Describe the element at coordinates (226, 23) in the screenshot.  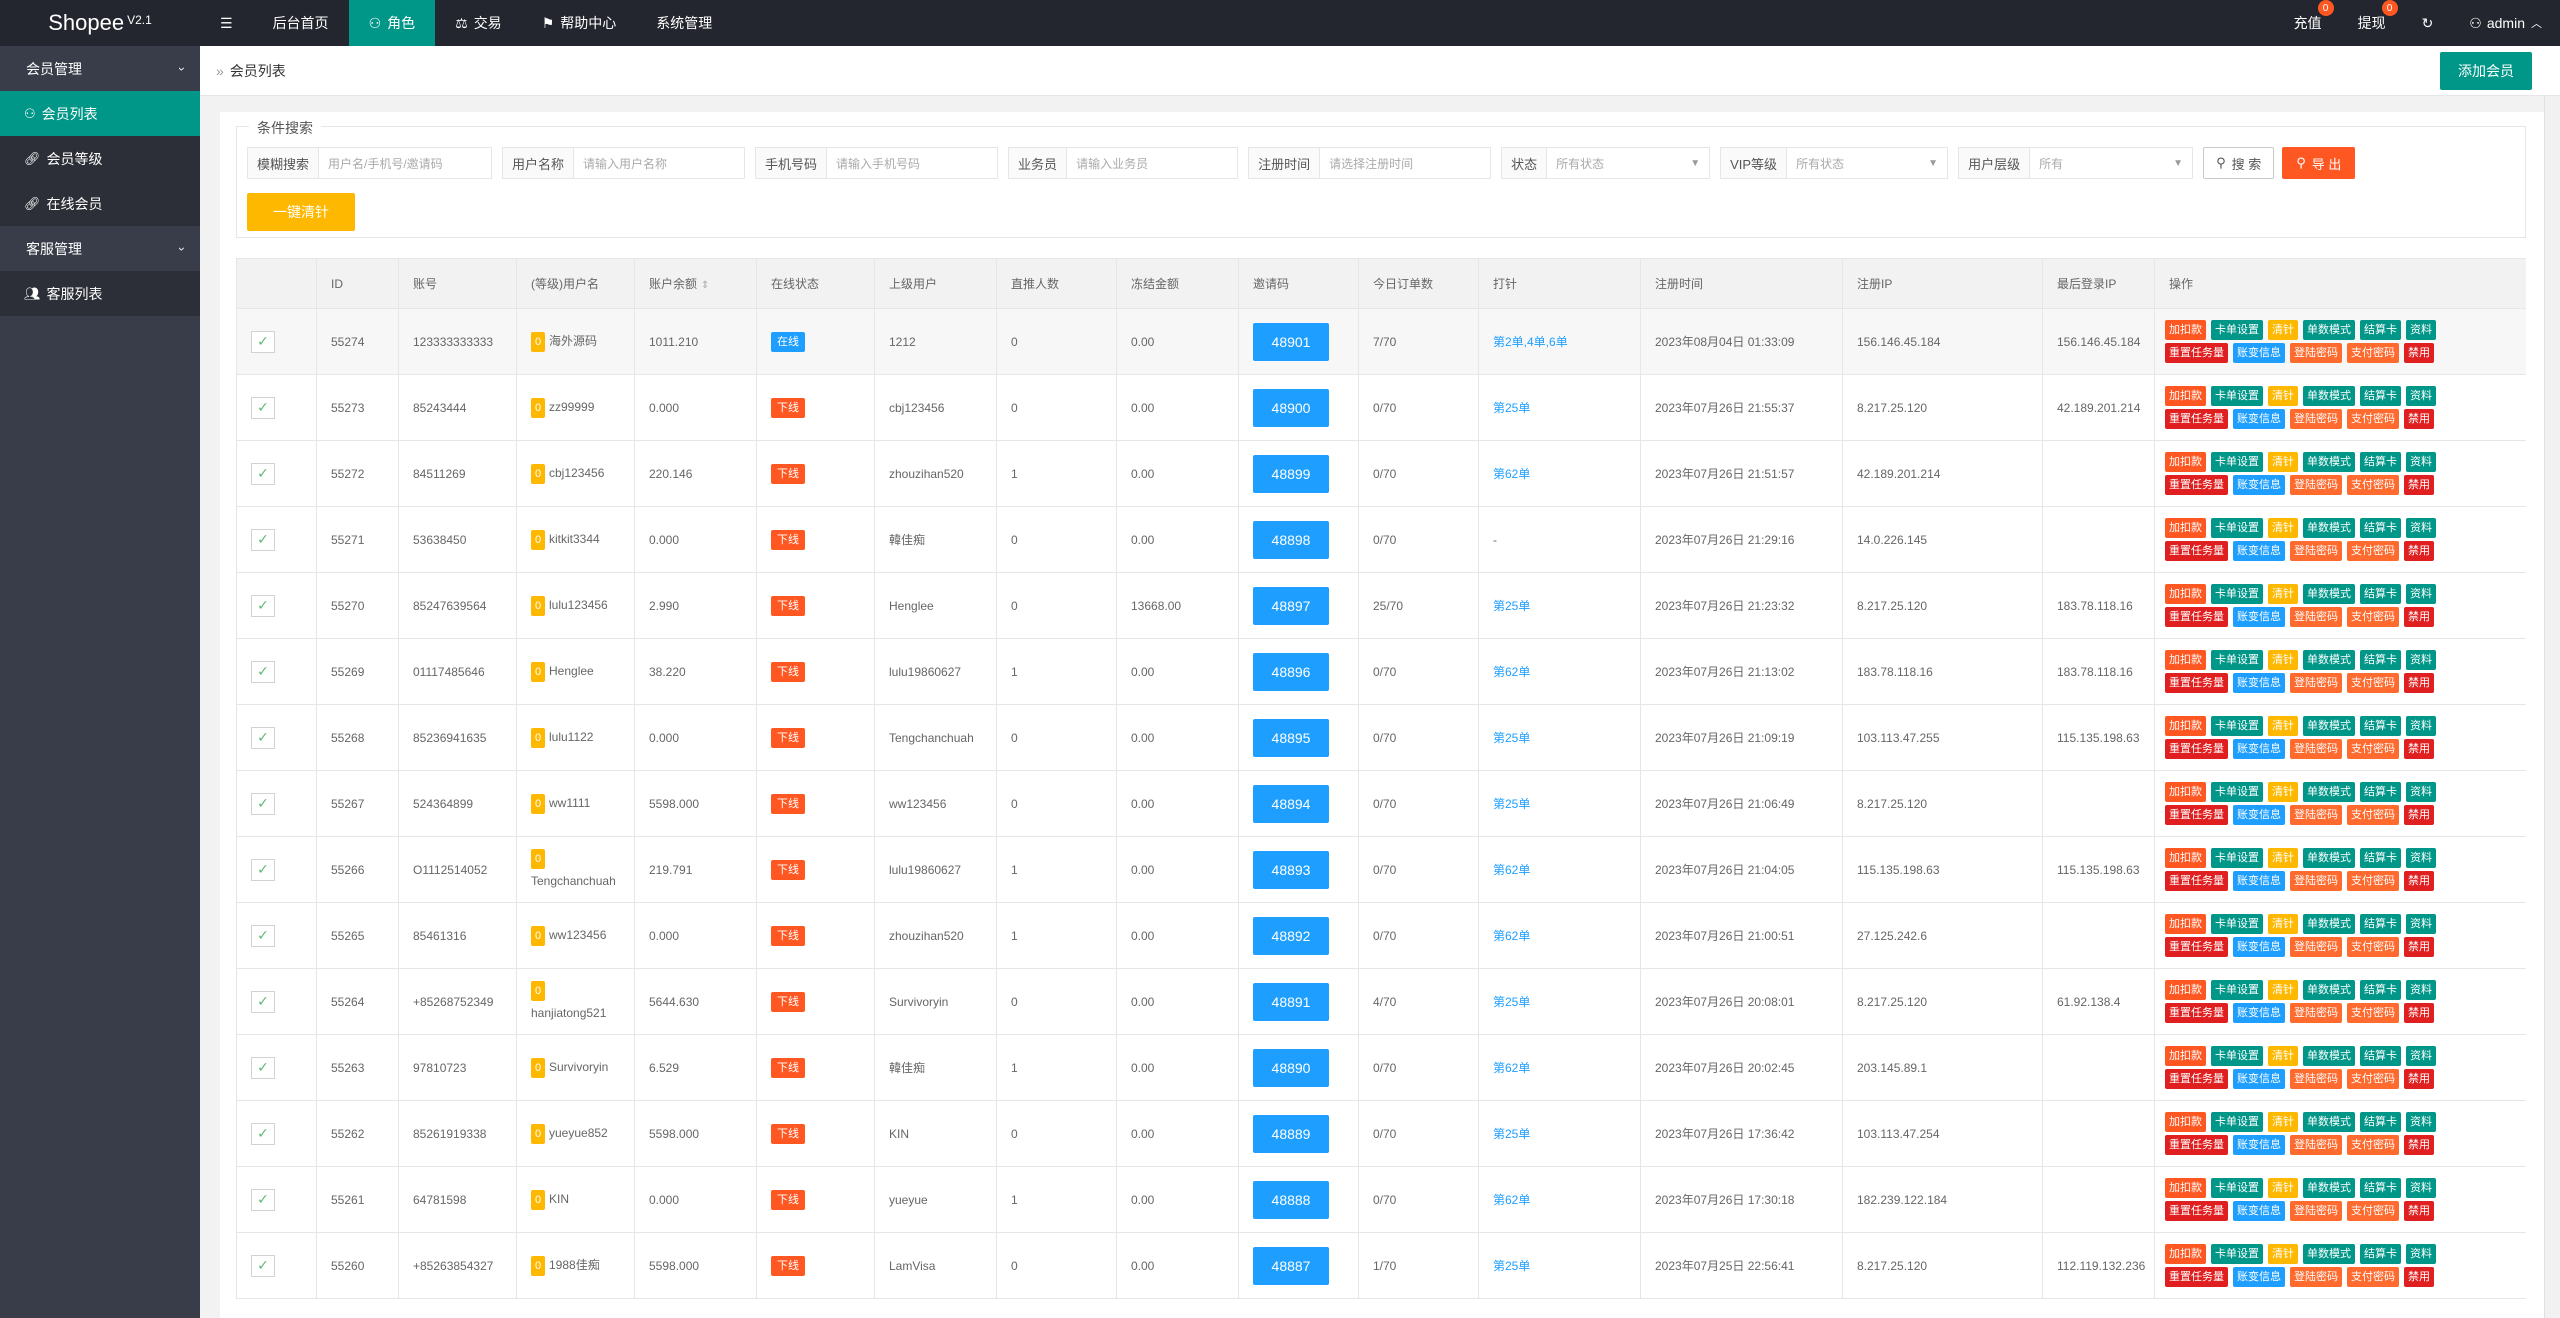
I see `menu-toggle-button: ☰` at that location.